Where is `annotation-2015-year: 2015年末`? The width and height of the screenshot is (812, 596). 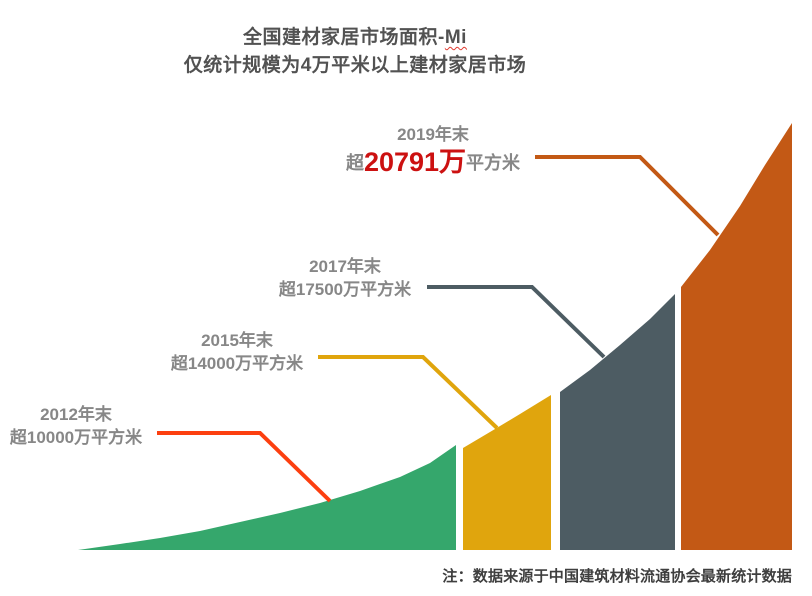
annotation-2015-year: 2015年末 is located at coordinates (237, 340).